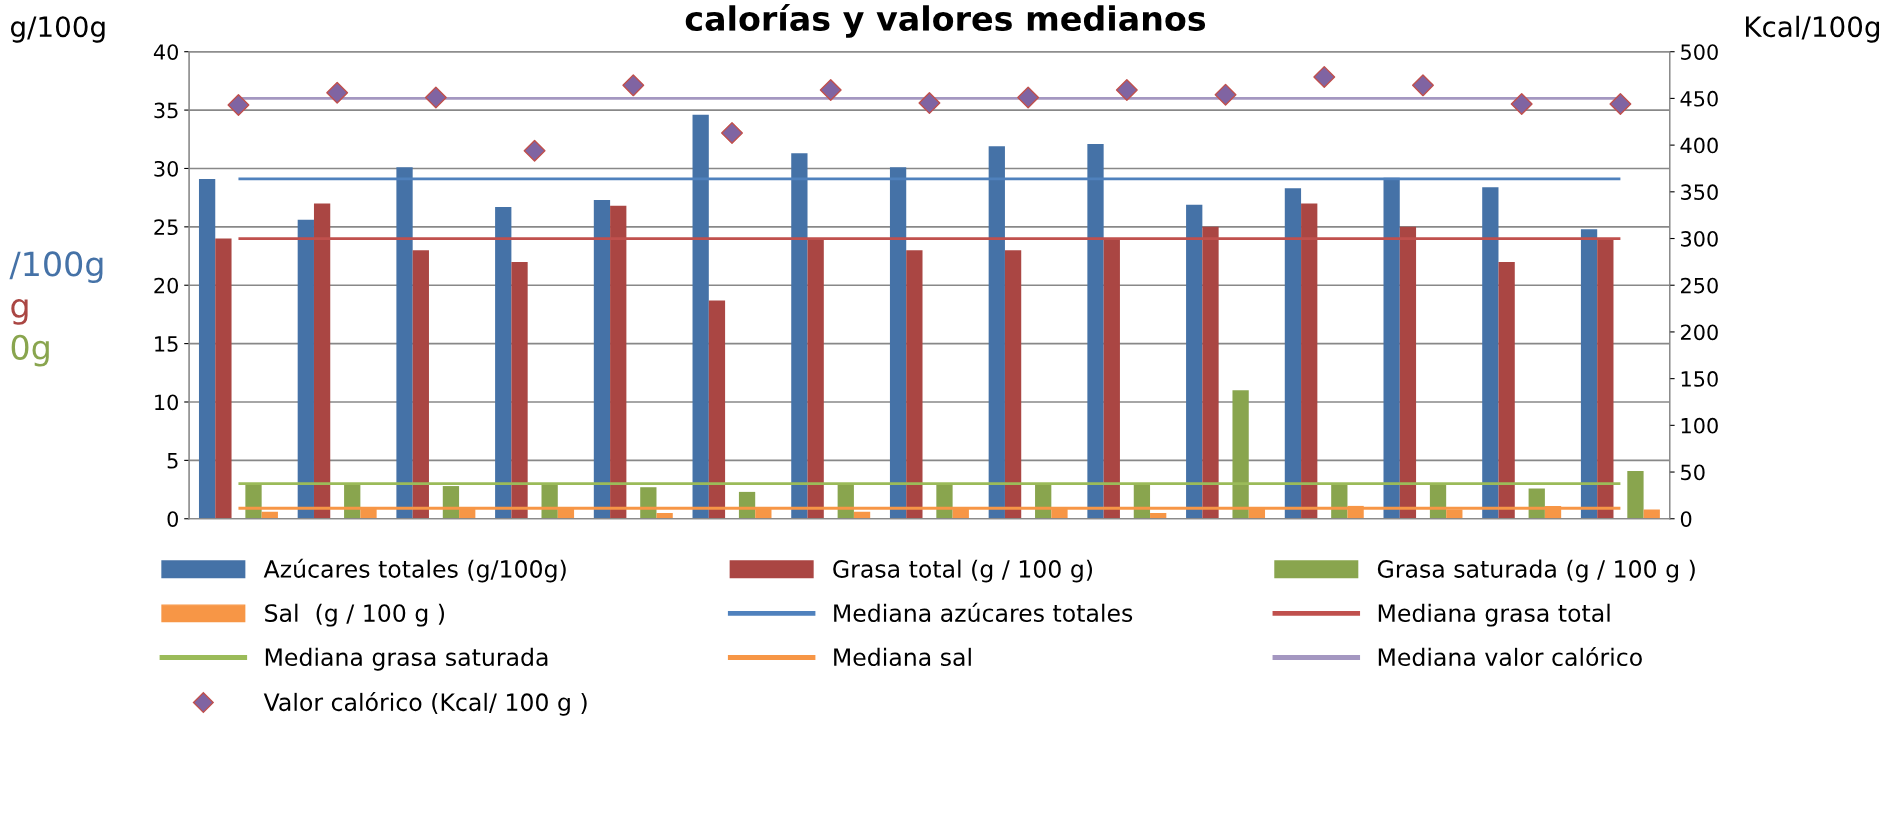  What do you see at coordinates (166, 110) in the screenshot?
I see `y-tick-label: 35` at bounding box center [166, 110].